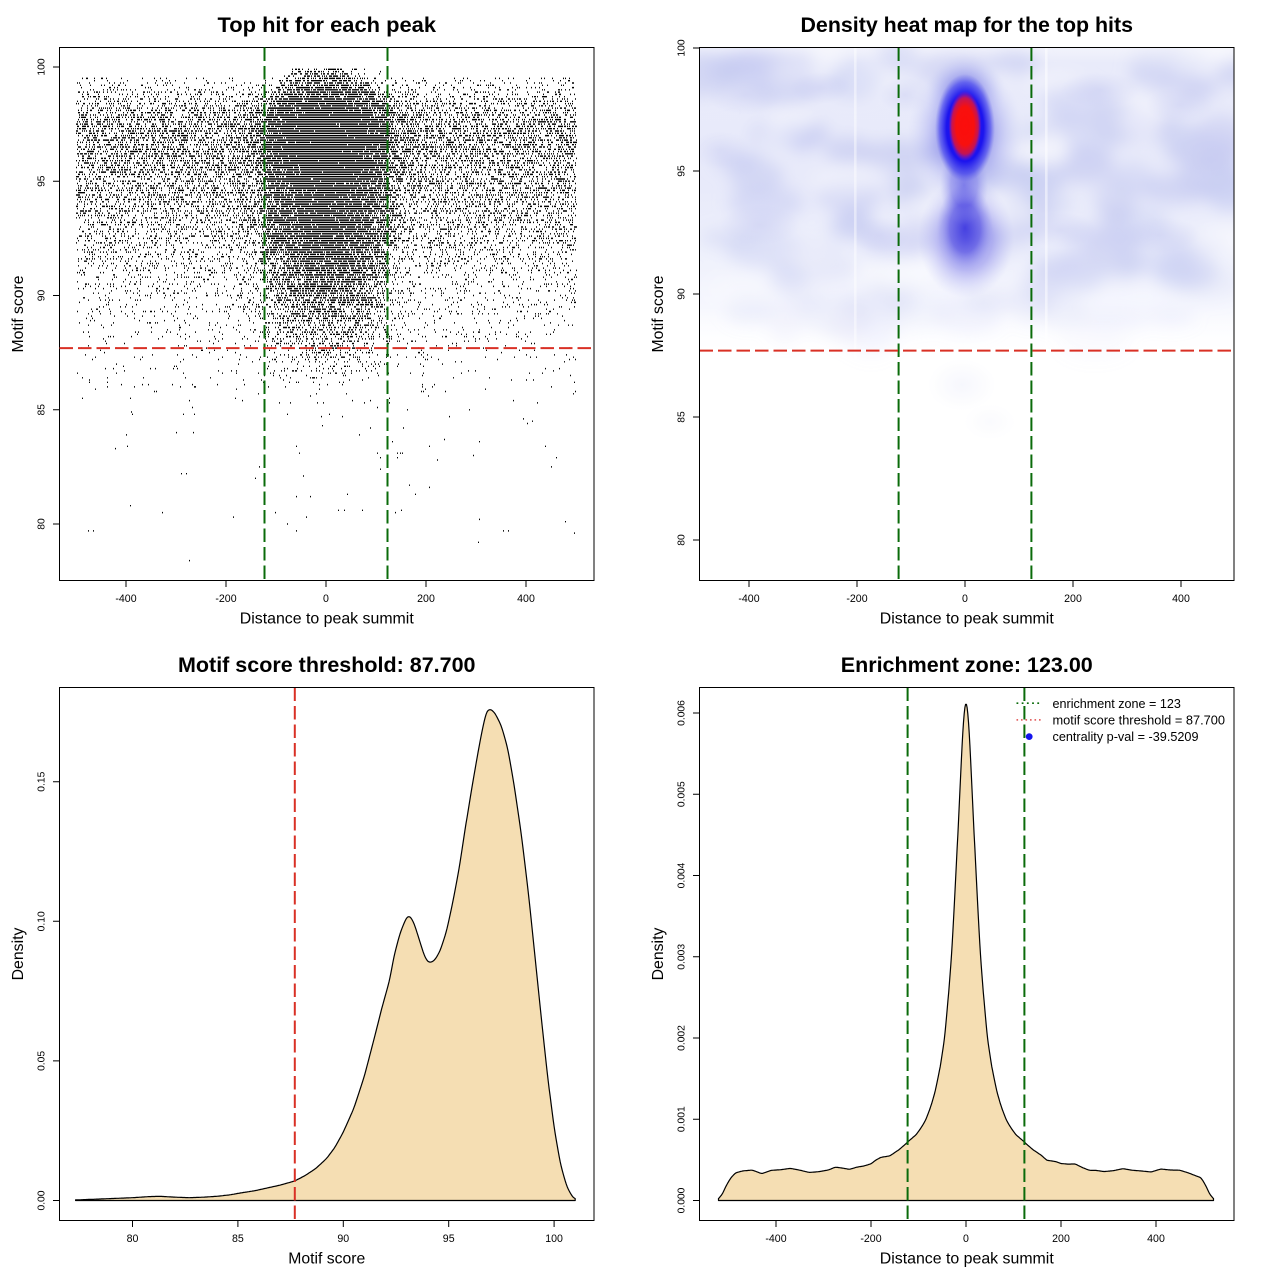  Describe the element at coordinates (42, 1200) in the screenshot. I see `svg-text: 0.00` at that location.